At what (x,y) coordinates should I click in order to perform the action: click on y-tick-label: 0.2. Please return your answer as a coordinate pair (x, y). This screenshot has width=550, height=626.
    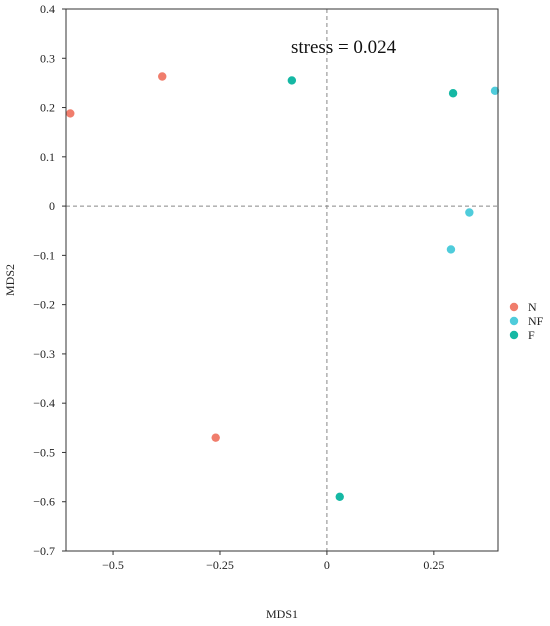
    Looking at the image, I should click on (47, 108).